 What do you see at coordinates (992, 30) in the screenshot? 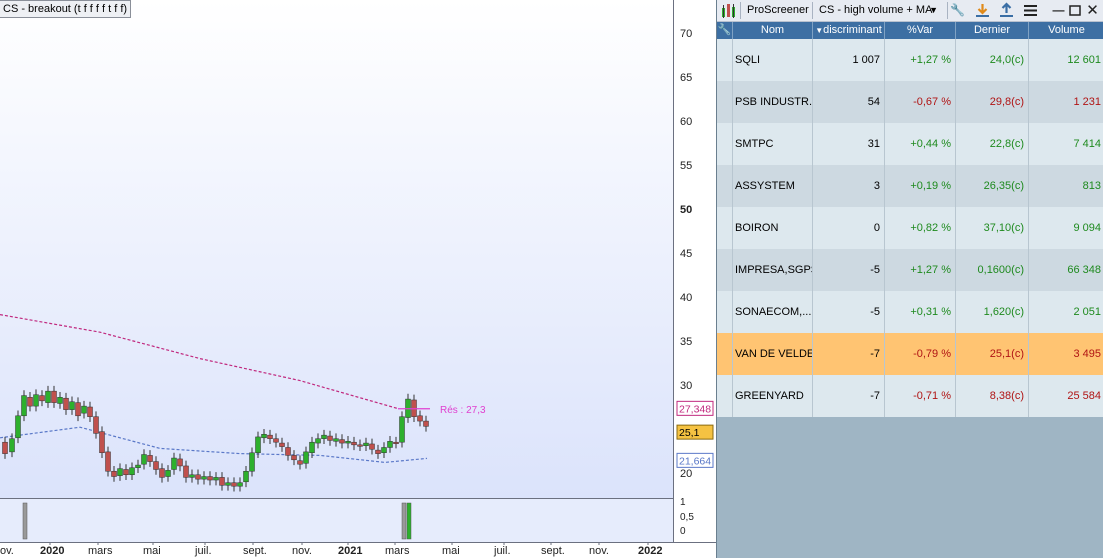
I see `col-header-last: Dernier` at bounding box center [992, 30].